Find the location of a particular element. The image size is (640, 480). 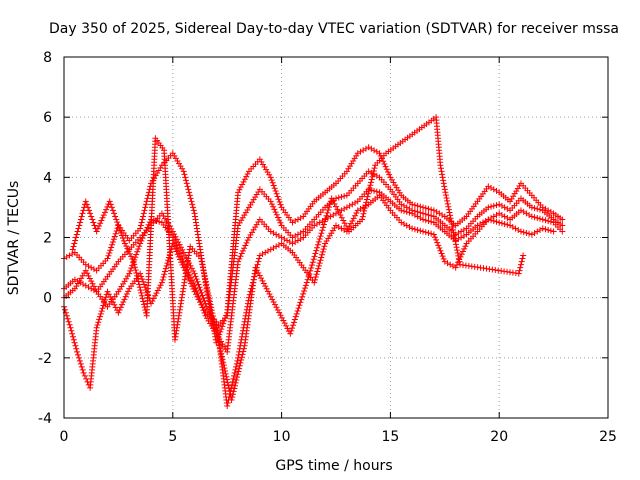

y-tick-label: 8 is located at coordinates (47, 58).